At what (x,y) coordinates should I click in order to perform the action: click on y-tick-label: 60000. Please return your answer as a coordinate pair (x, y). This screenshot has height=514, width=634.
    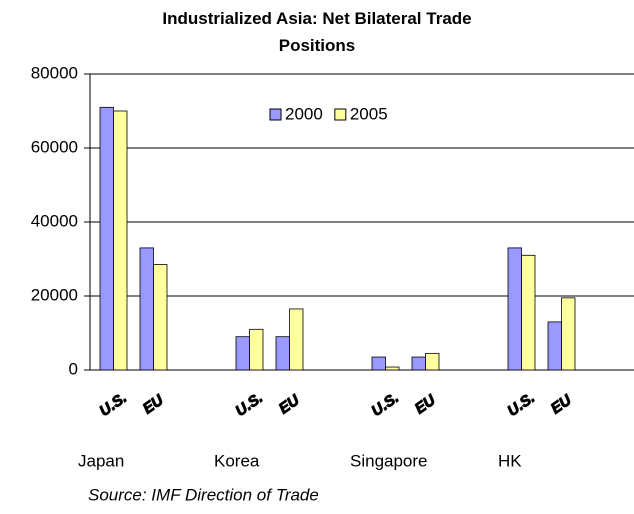
    Looking at the image, I should click on (54, 146).